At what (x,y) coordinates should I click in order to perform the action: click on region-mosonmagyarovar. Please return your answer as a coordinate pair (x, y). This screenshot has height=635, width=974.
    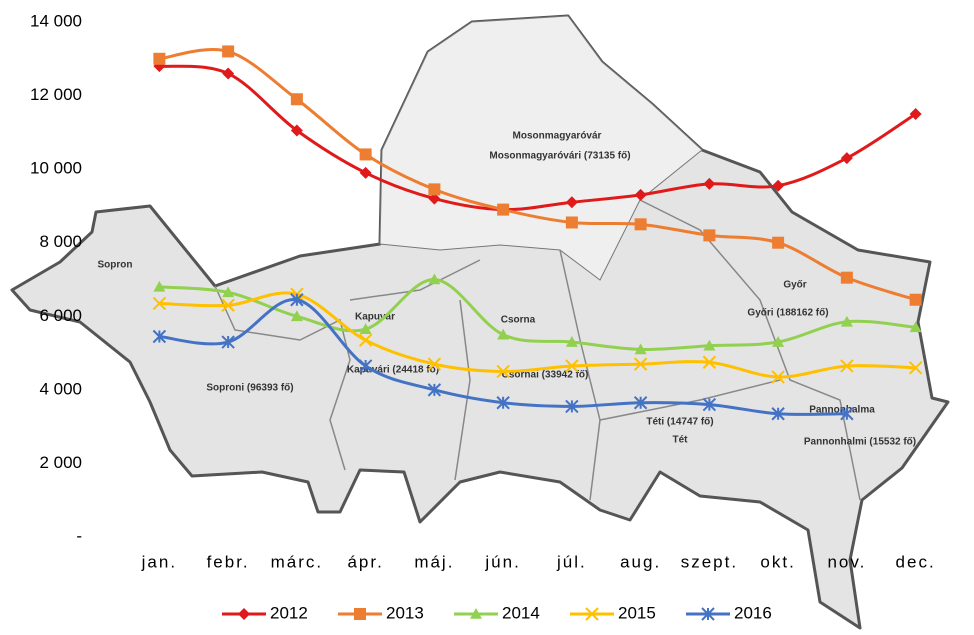
    Looking at the image, I should click on (541, 148).